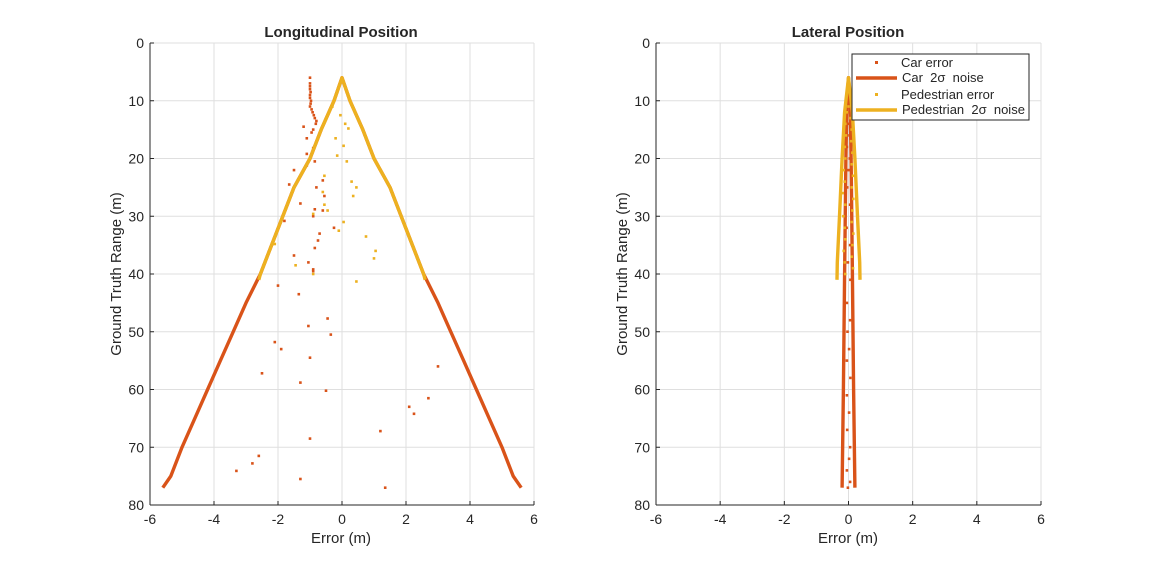 This screenshot has height=569, width=1150. I want to click on lateral-y-tick-label: 70, so click(642, 447).